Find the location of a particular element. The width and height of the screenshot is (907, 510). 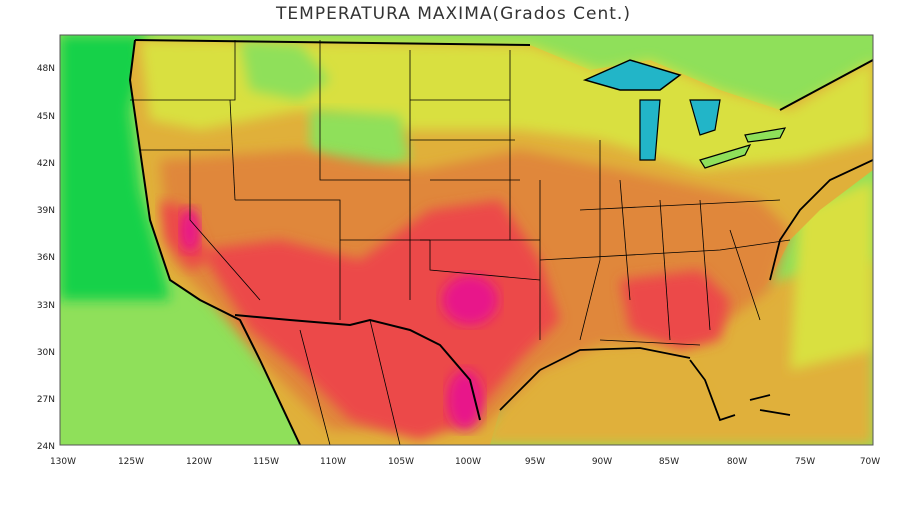

y-tick-label: 45N is located at coordinates (46, 117).